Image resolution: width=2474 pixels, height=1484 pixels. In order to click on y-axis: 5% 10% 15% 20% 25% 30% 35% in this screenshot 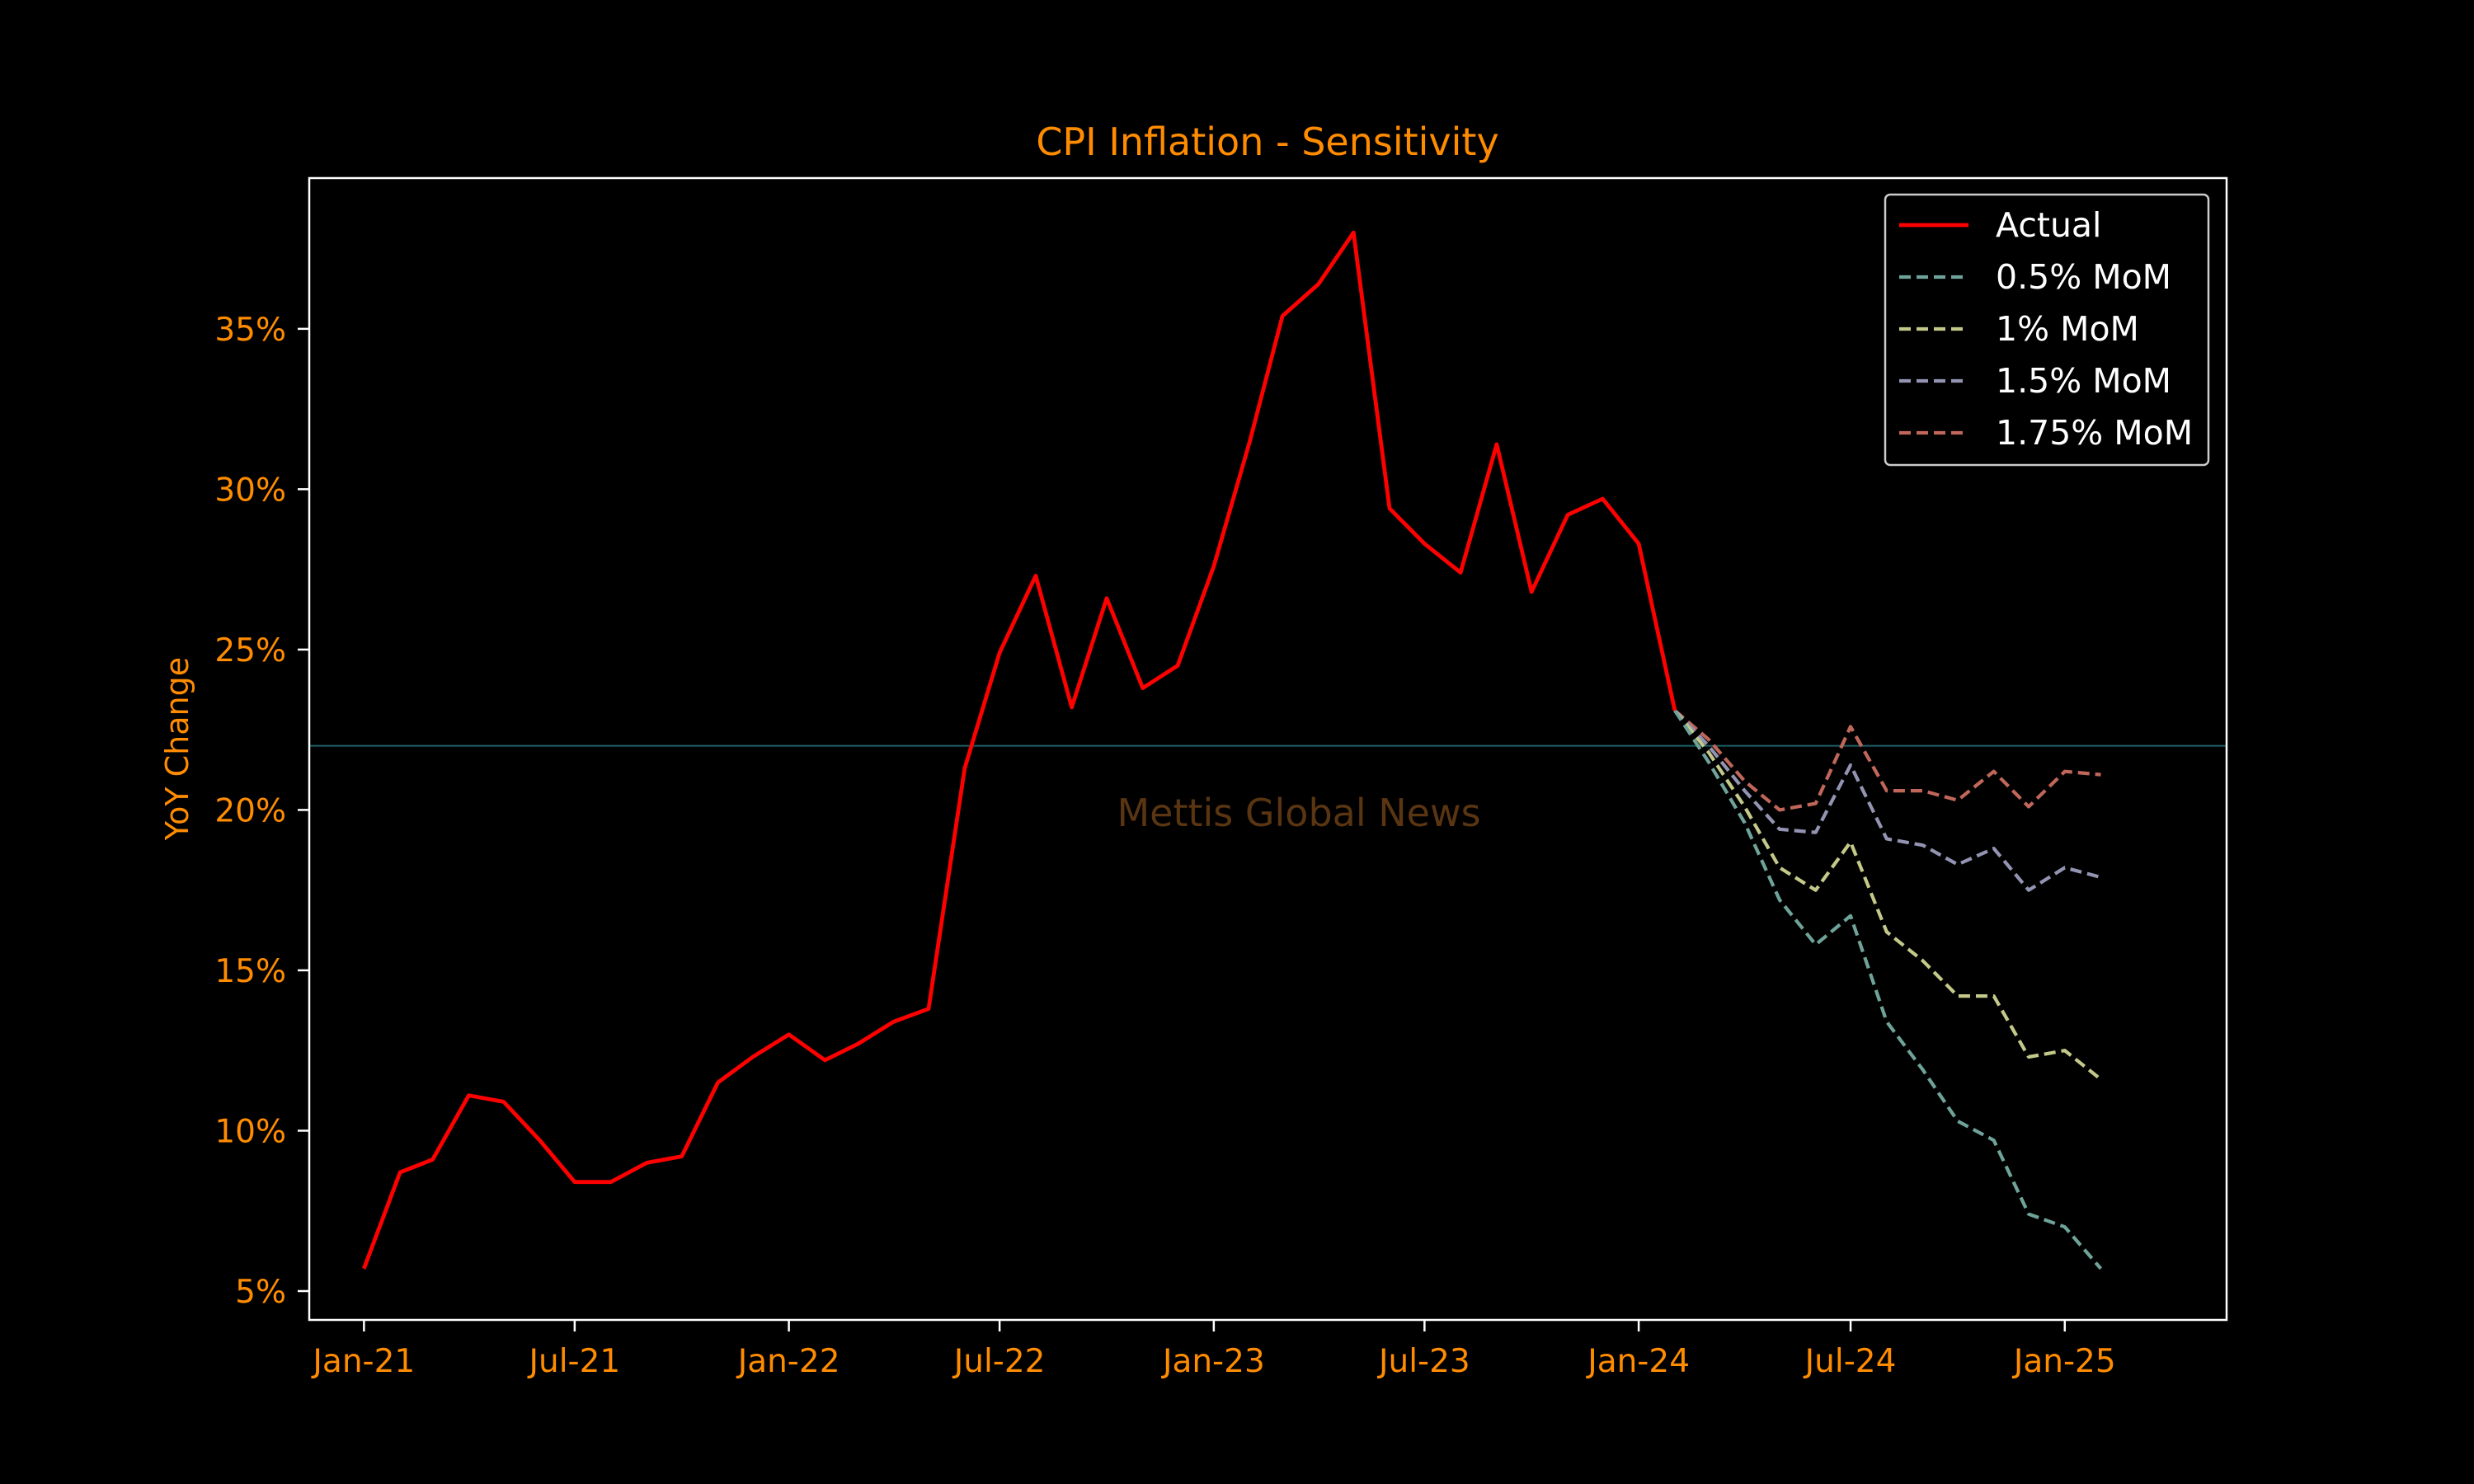, I will do `click(261, 811)`.